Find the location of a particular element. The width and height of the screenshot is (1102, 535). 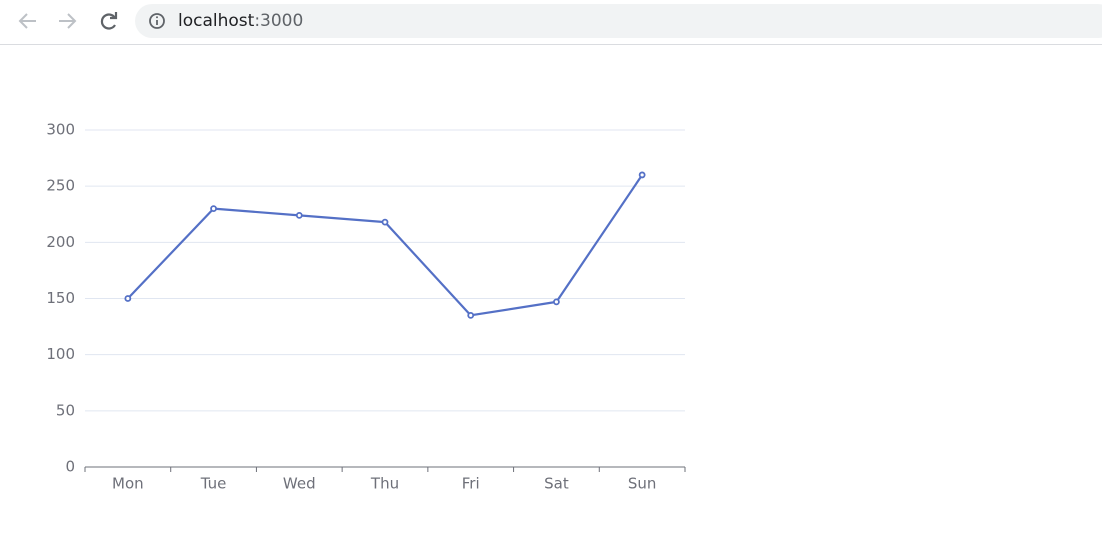

url-host: localhost is located at coordinates (216, 21).